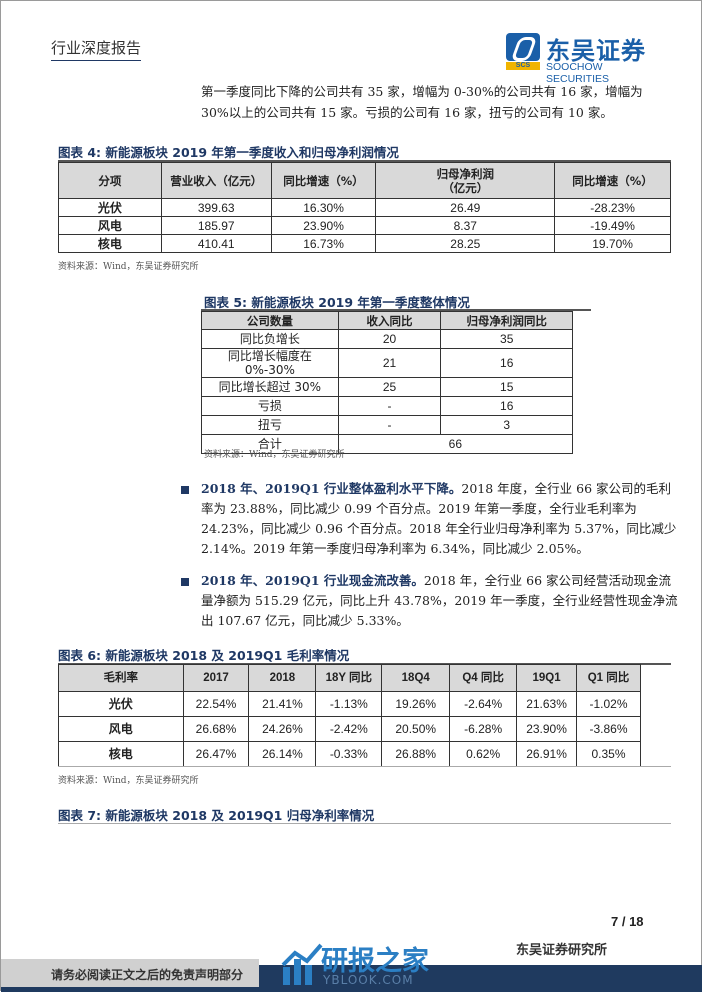 The height and width of the screenshot is (992, 702). I want to click on table-row: 亏损 -16, so click(387, 406).